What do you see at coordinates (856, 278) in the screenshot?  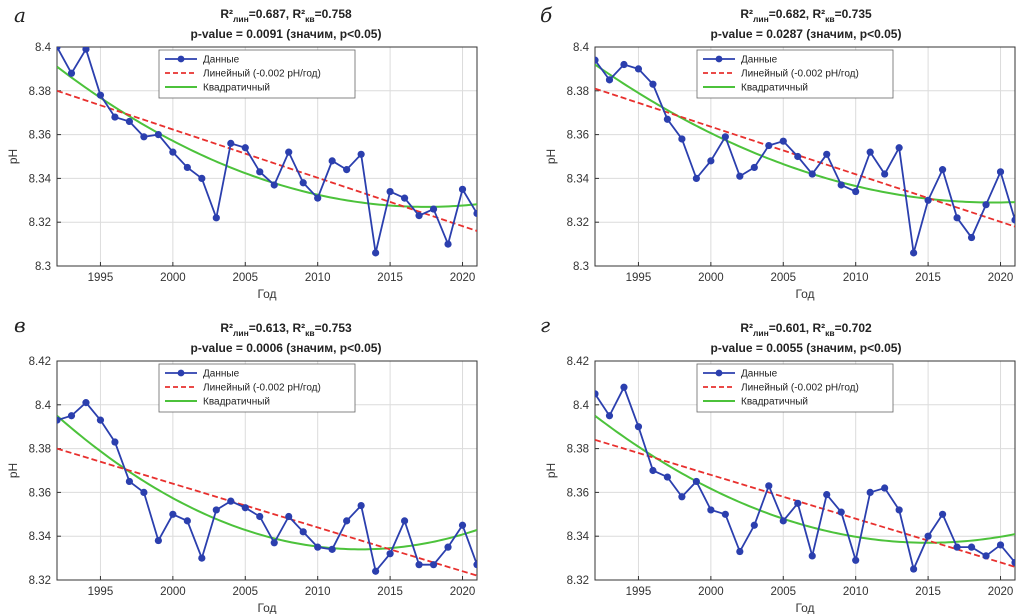 I see `x-tick-label: 2010` at bounding box center [856, 278].